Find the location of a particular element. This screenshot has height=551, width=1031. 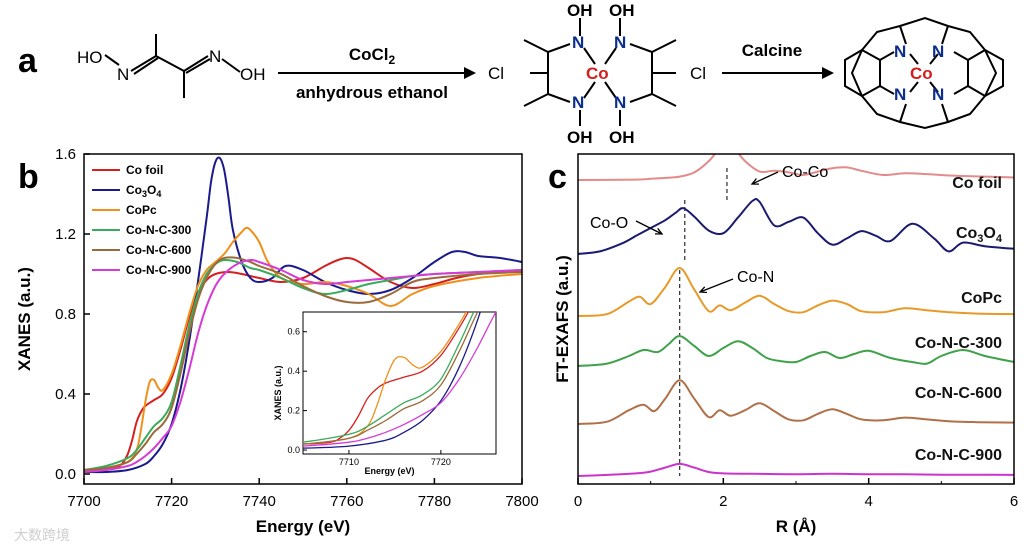

series-line-copc is located at coordinates (796, 292).